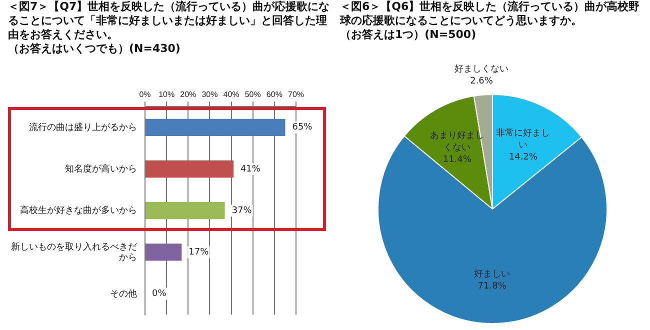 The width and height of the screenshot is (650, 330). Describe the element at coordinates (74, 251) in the screenshot. I see `y-tick-label: 新しいものを取り入れるべきだから` at that location.